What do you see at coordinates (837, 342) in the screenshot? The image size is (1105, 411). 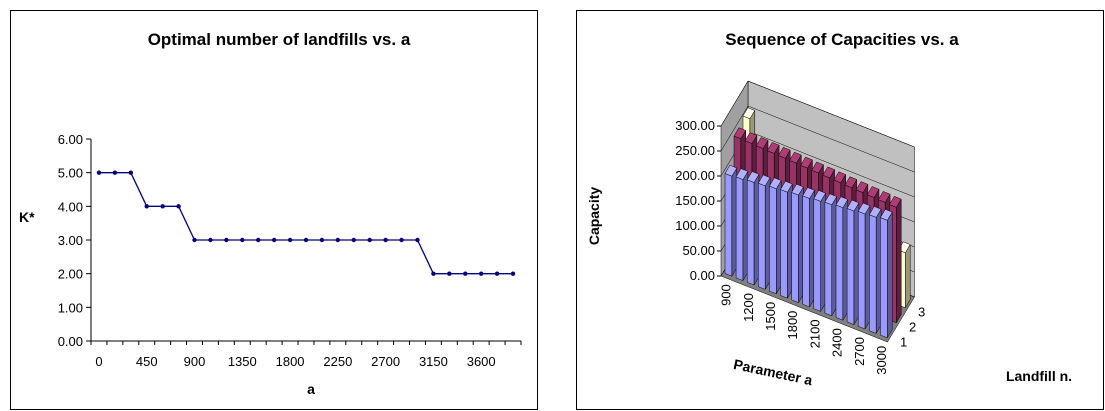 I see `x-tick-label: 2400` at bounding box center [837, 342].